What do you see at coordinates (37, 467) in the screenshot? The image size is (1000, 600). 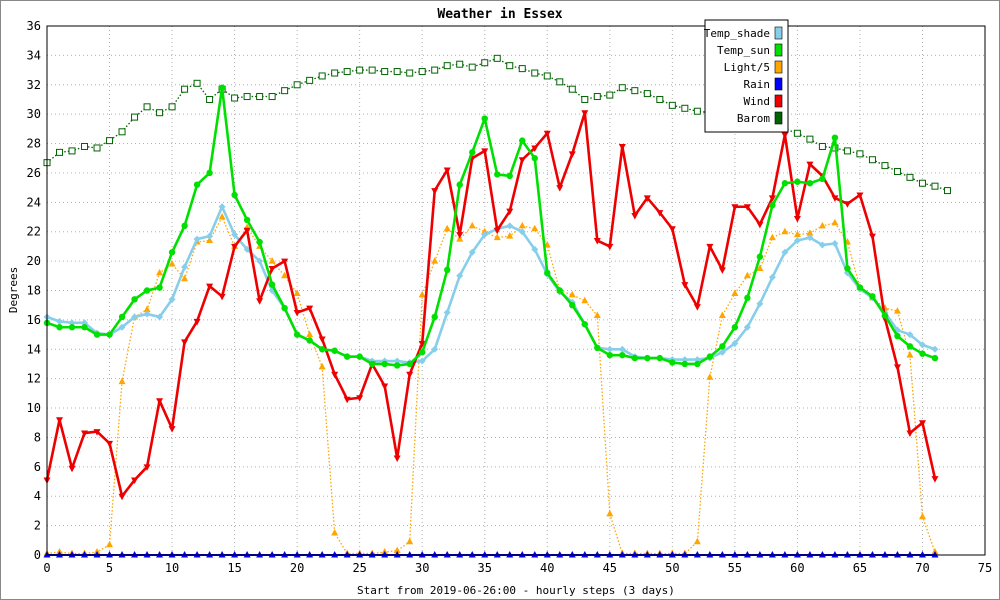 I see `y-tick-label: 6` at bounding box center [37, 467].